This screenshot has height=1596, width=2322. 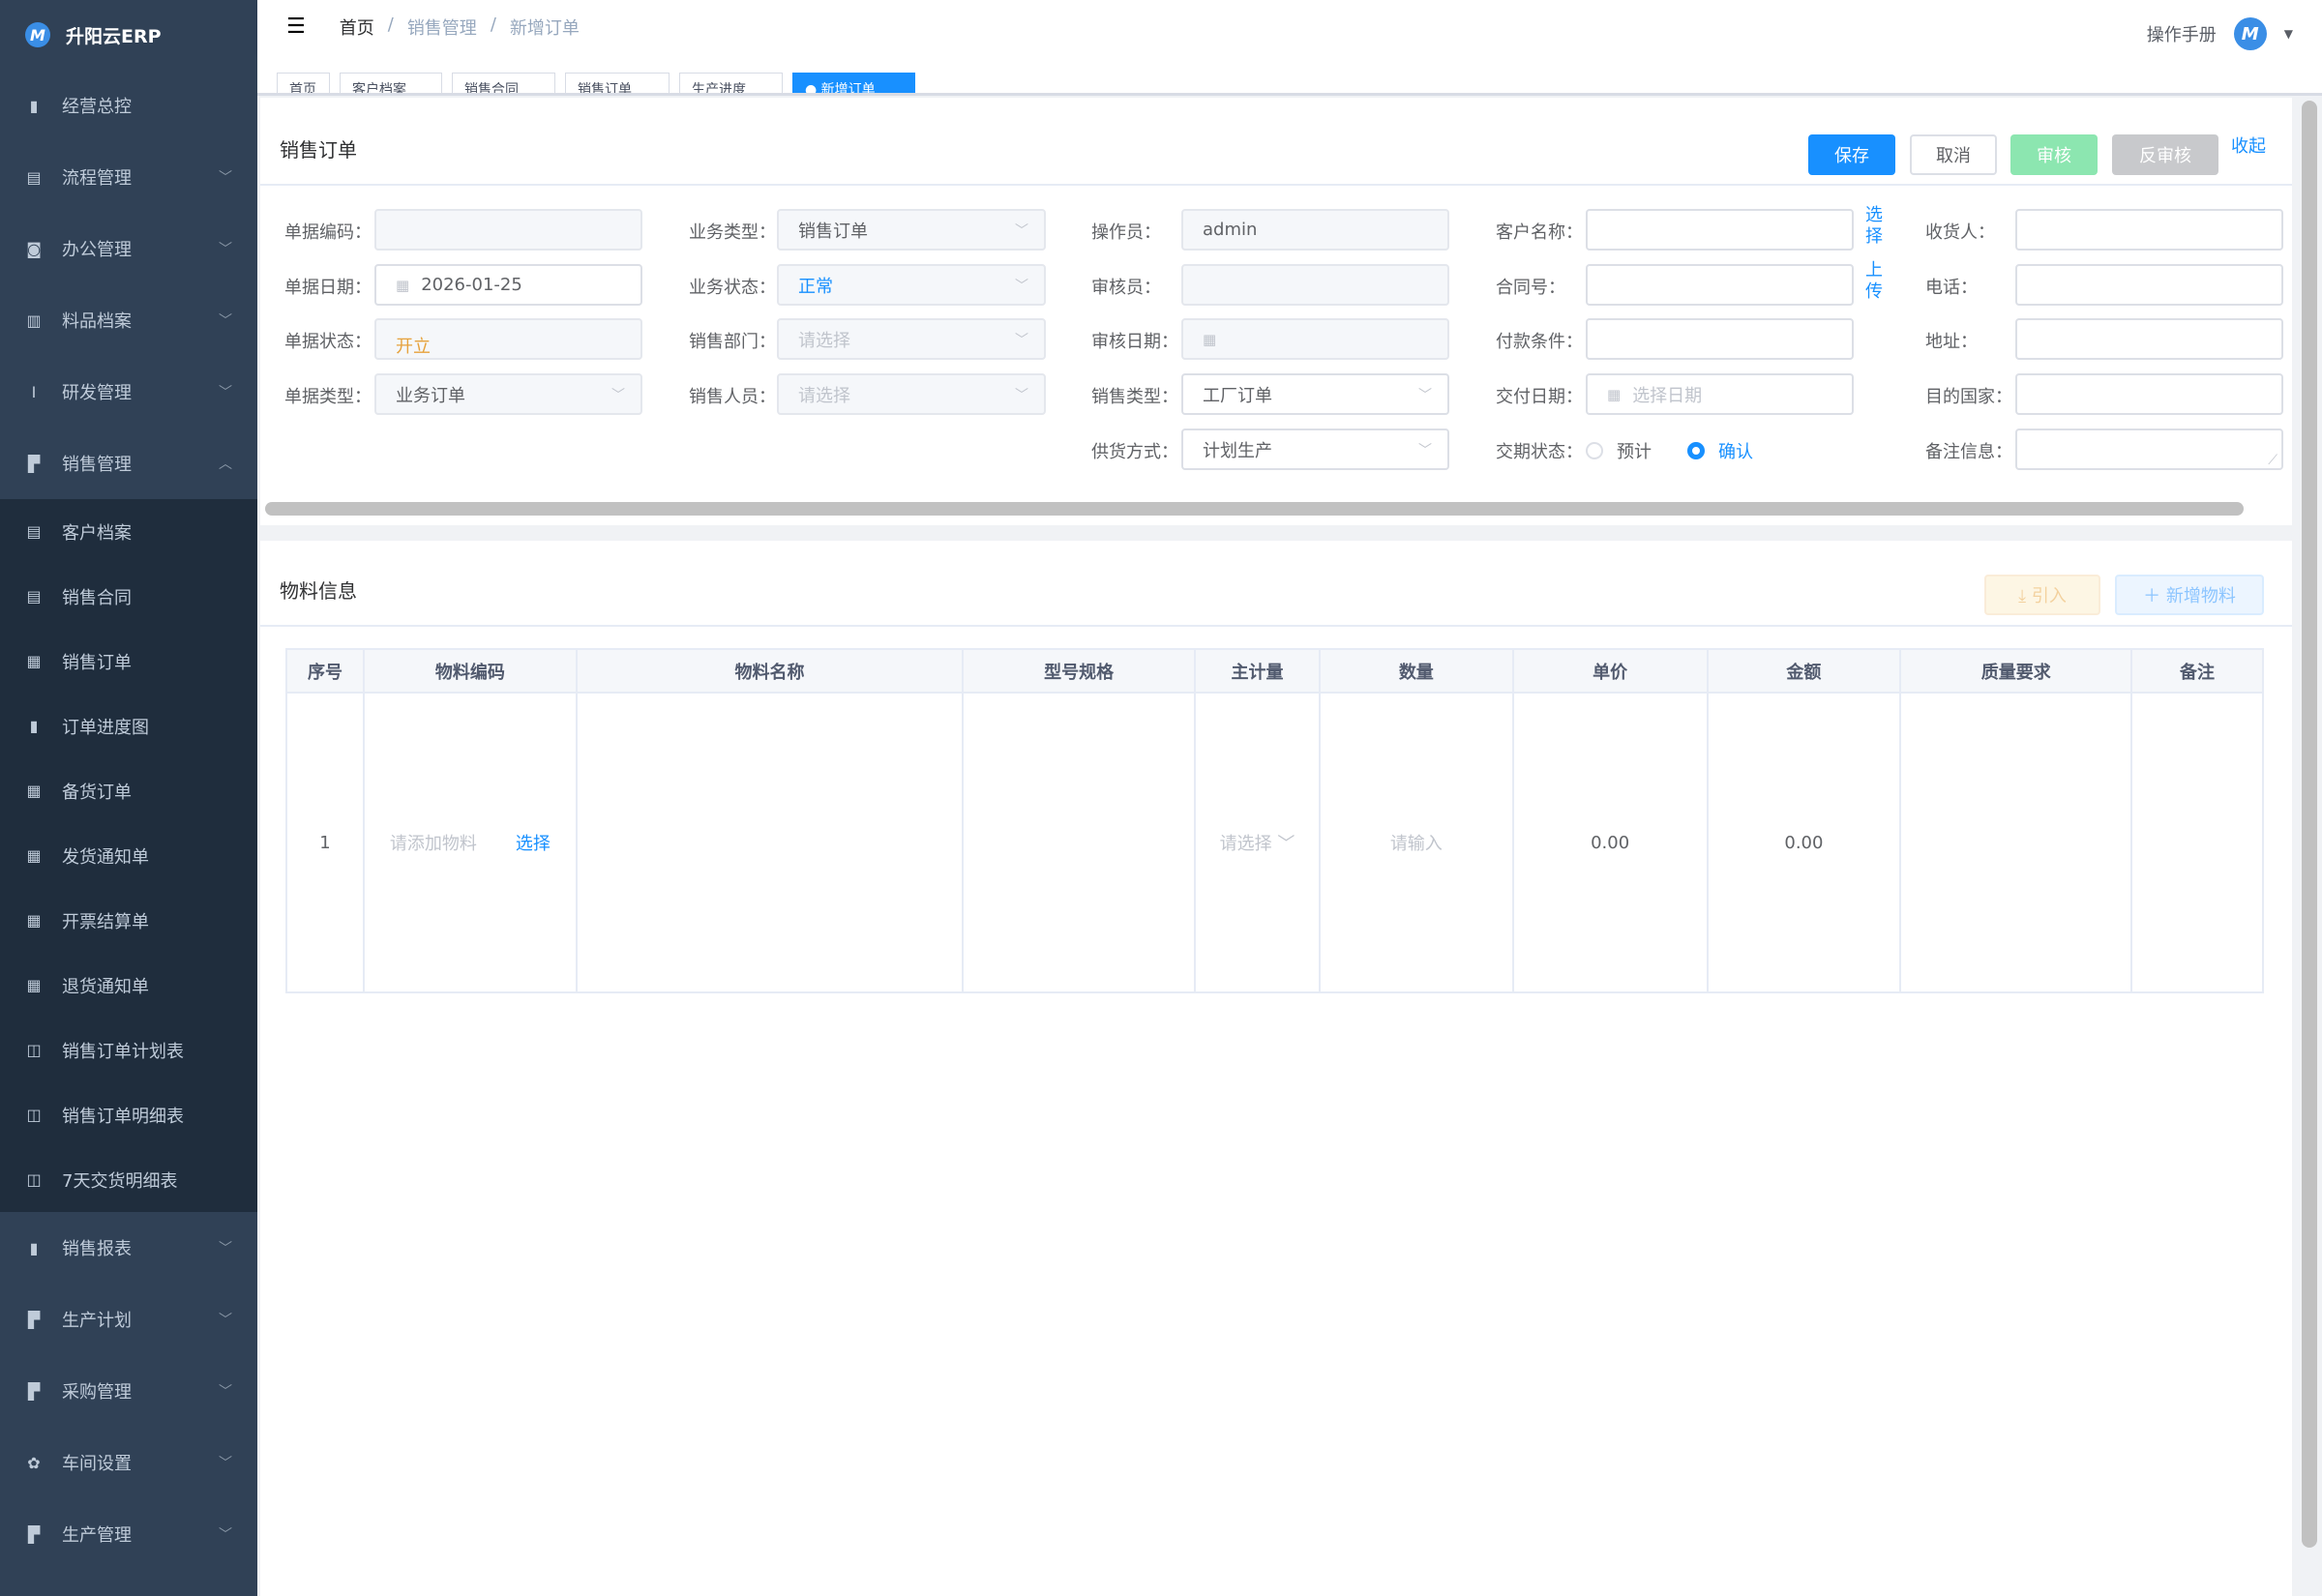 What do you see at coordinates (128, 392) in the screenshot?
I see `sidebar-item: Ⅰ 研发管理 ﹀` at bounding box center [128, 392].